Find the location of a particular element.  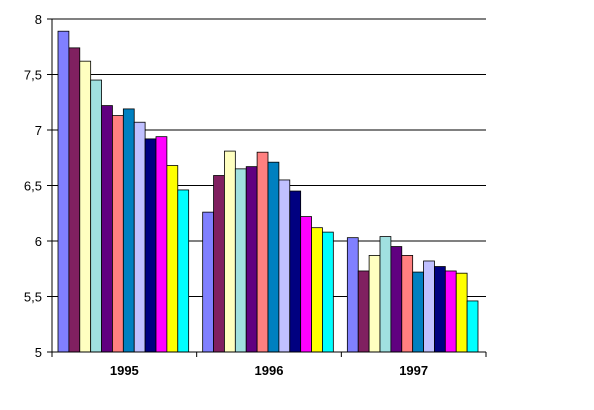

y-tick-label: 7 is located at coordinates (38, 130).